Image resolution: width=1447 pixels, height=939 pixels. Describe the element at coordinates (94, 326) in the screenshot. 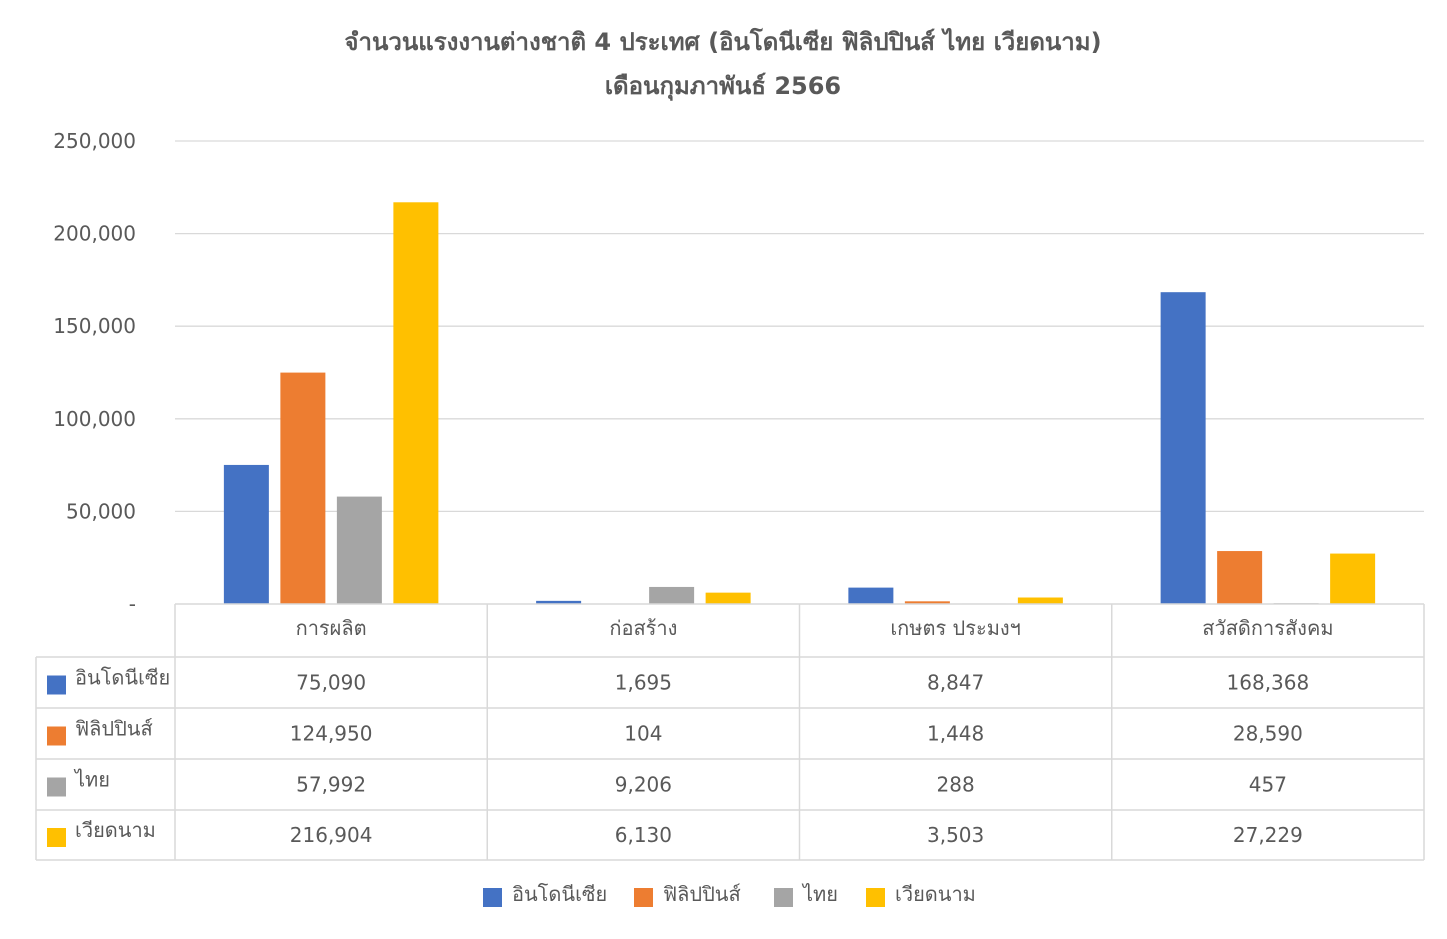

I see `y-tick-label: 150,000` at that location.